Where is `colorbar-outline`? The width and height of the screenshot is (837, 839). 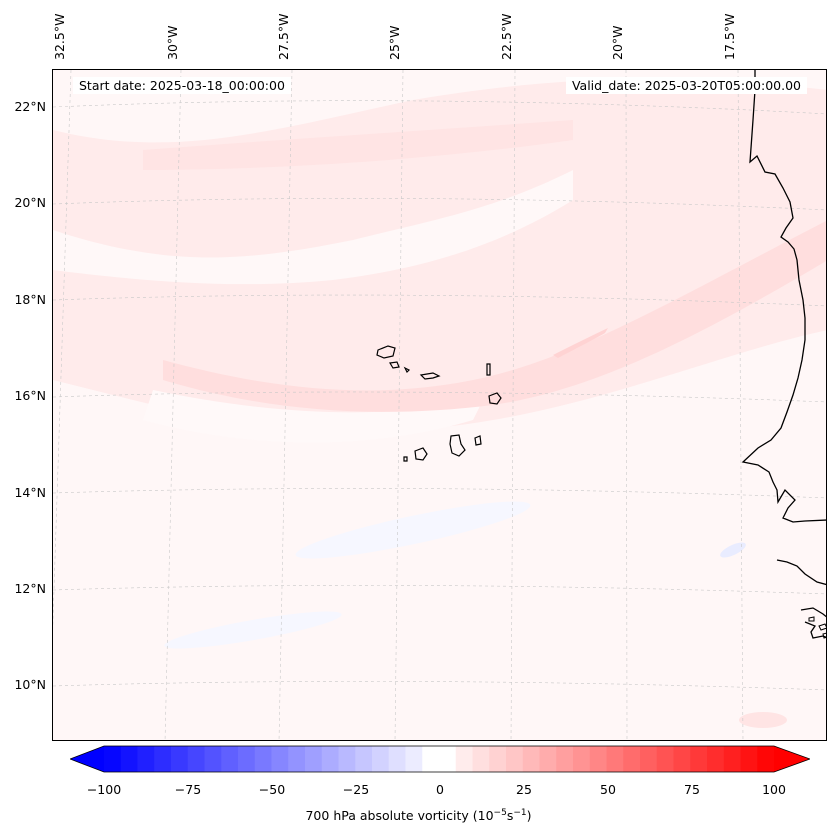
colorbar-outline is located at coordinates (440, 759).